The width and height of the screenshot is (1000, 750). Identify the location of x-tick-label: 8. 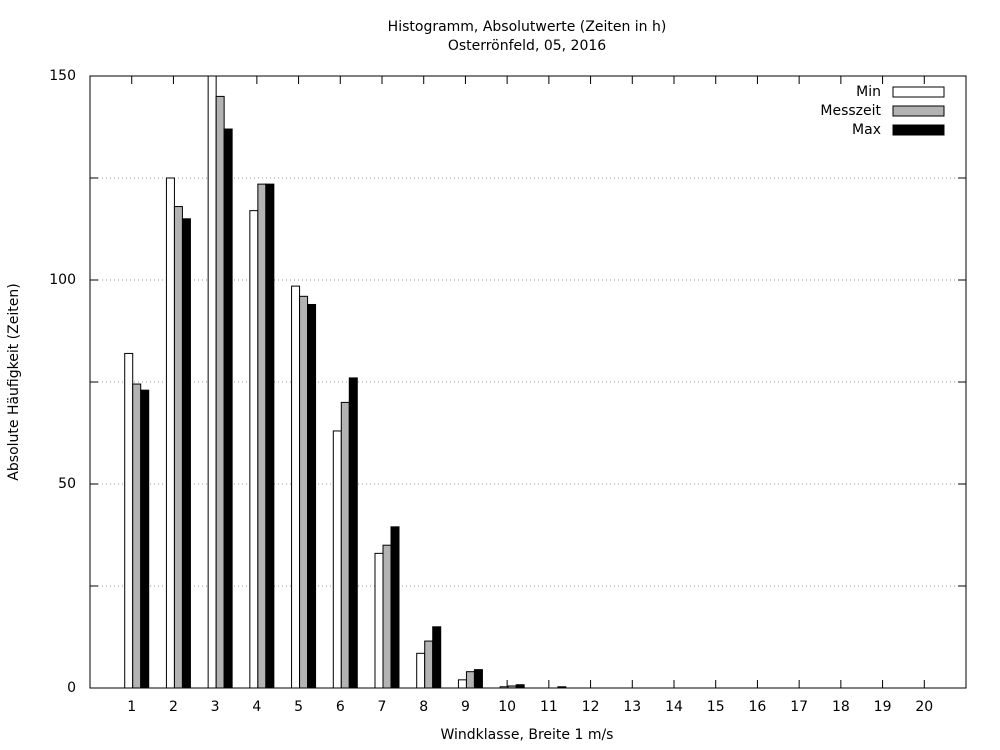
(423, 707).